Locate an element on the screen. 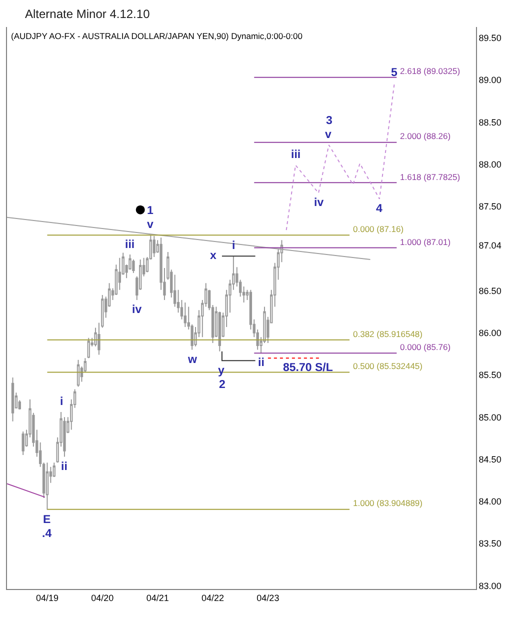 Image resolution: width=510 pixels, height=625 pixels. y-tick-label: 86.00 is located at coordinates (490, 333).